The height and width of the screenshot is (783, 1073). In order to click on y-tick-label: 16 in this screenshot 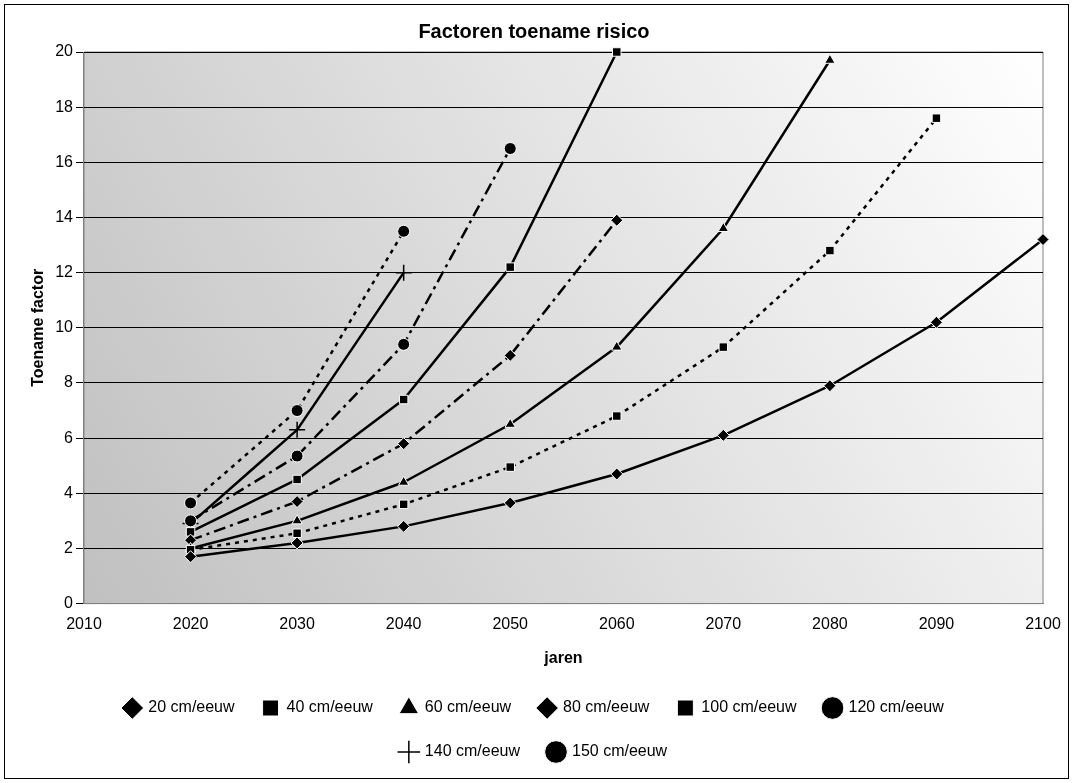, I will do `click(64, 161)`.